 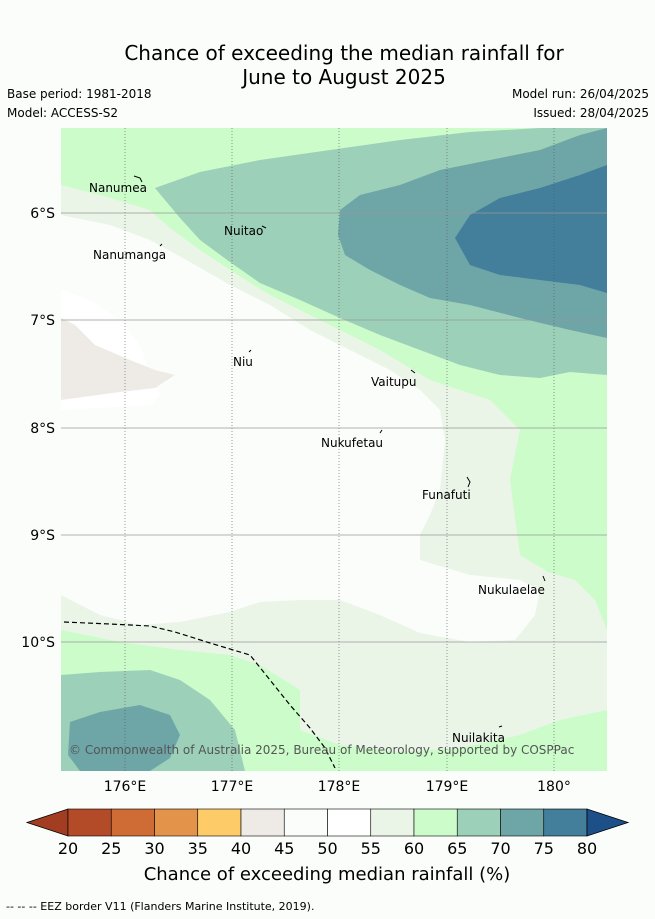 I want to click on place-label: Nuitao, so click(x=243, y=231).